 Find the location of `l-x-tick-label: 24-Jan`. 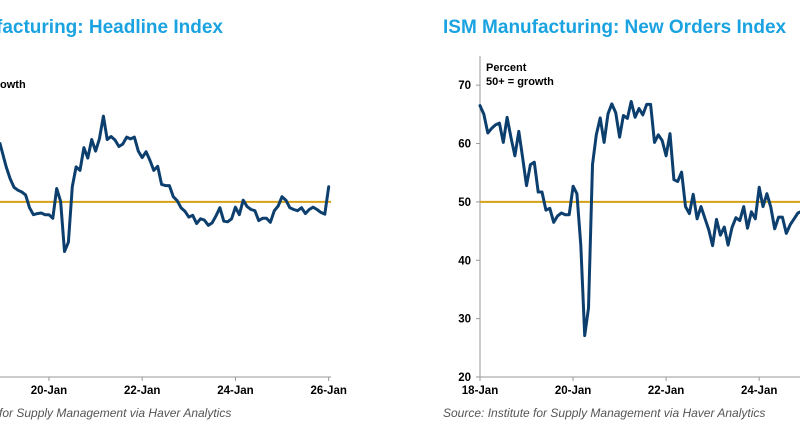

l-x-tick-label: 24-Jan is located at coordinates (235, 391).